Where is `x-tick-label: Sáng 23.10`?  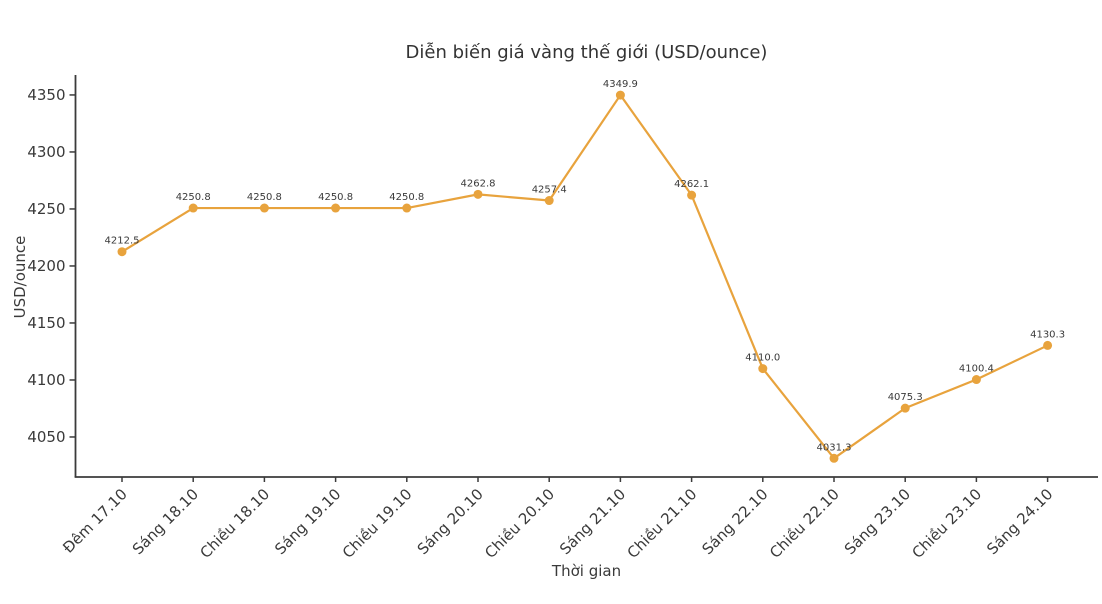 x-tick-label: Sáng 23.10 is located at coordinates (877, 521).